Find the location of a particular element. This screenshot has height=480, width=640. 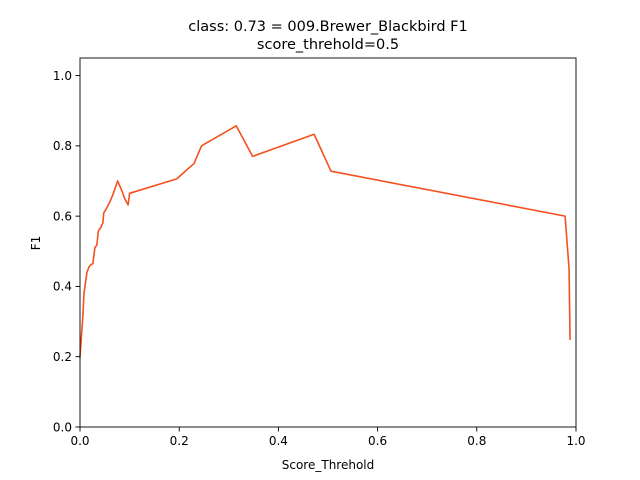

y-tick-label: 0.0 is located at coordinates (62, 427).